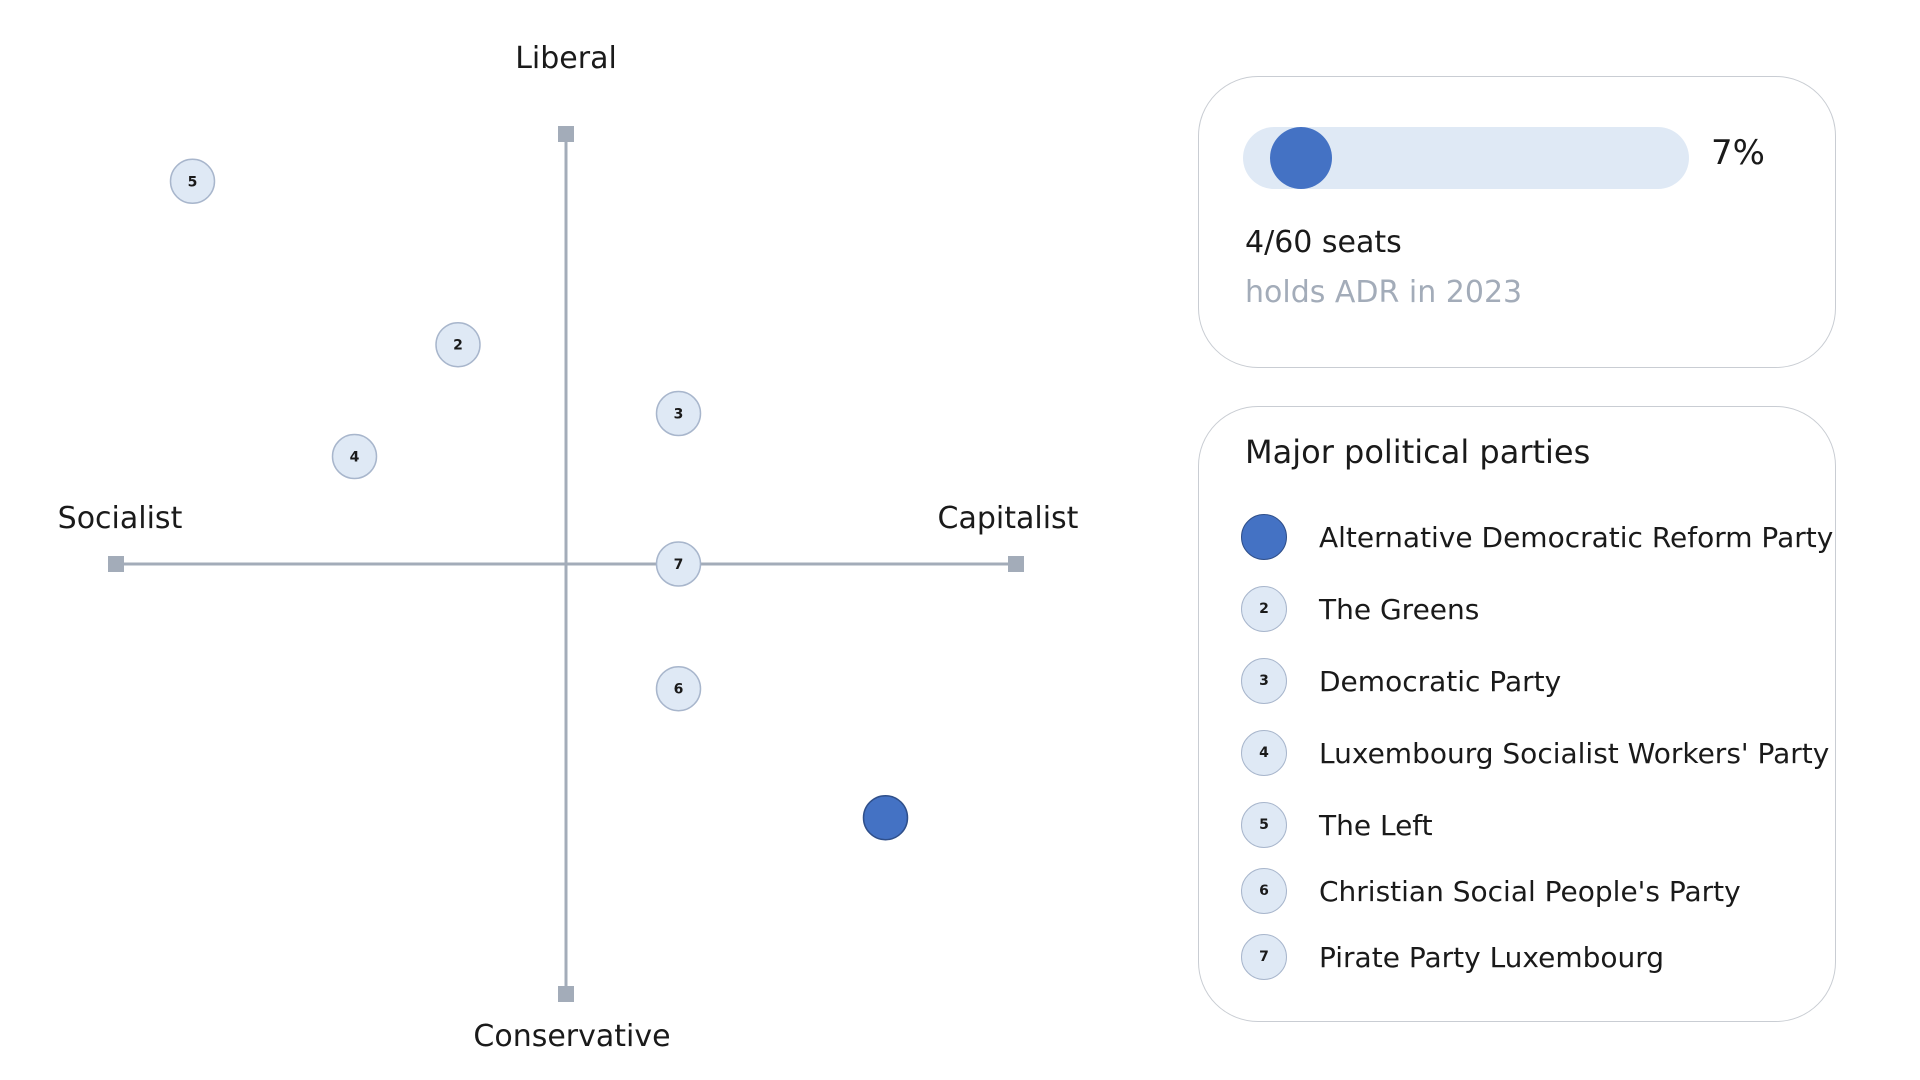 The width and height of the screenshot is (1920, 1080). Describe the element at coordinates (1264, 891) in the screenshot. I see `legend-marker: 6` at that location.